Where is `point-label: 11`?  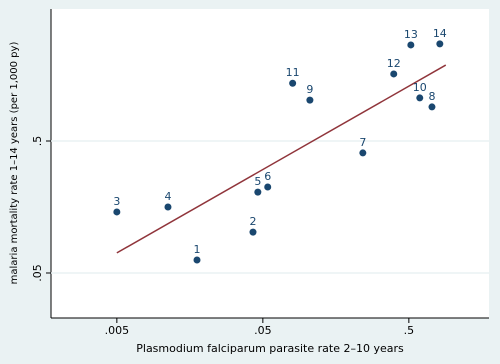 point-label: 11 is located at coordinates (293, 72).